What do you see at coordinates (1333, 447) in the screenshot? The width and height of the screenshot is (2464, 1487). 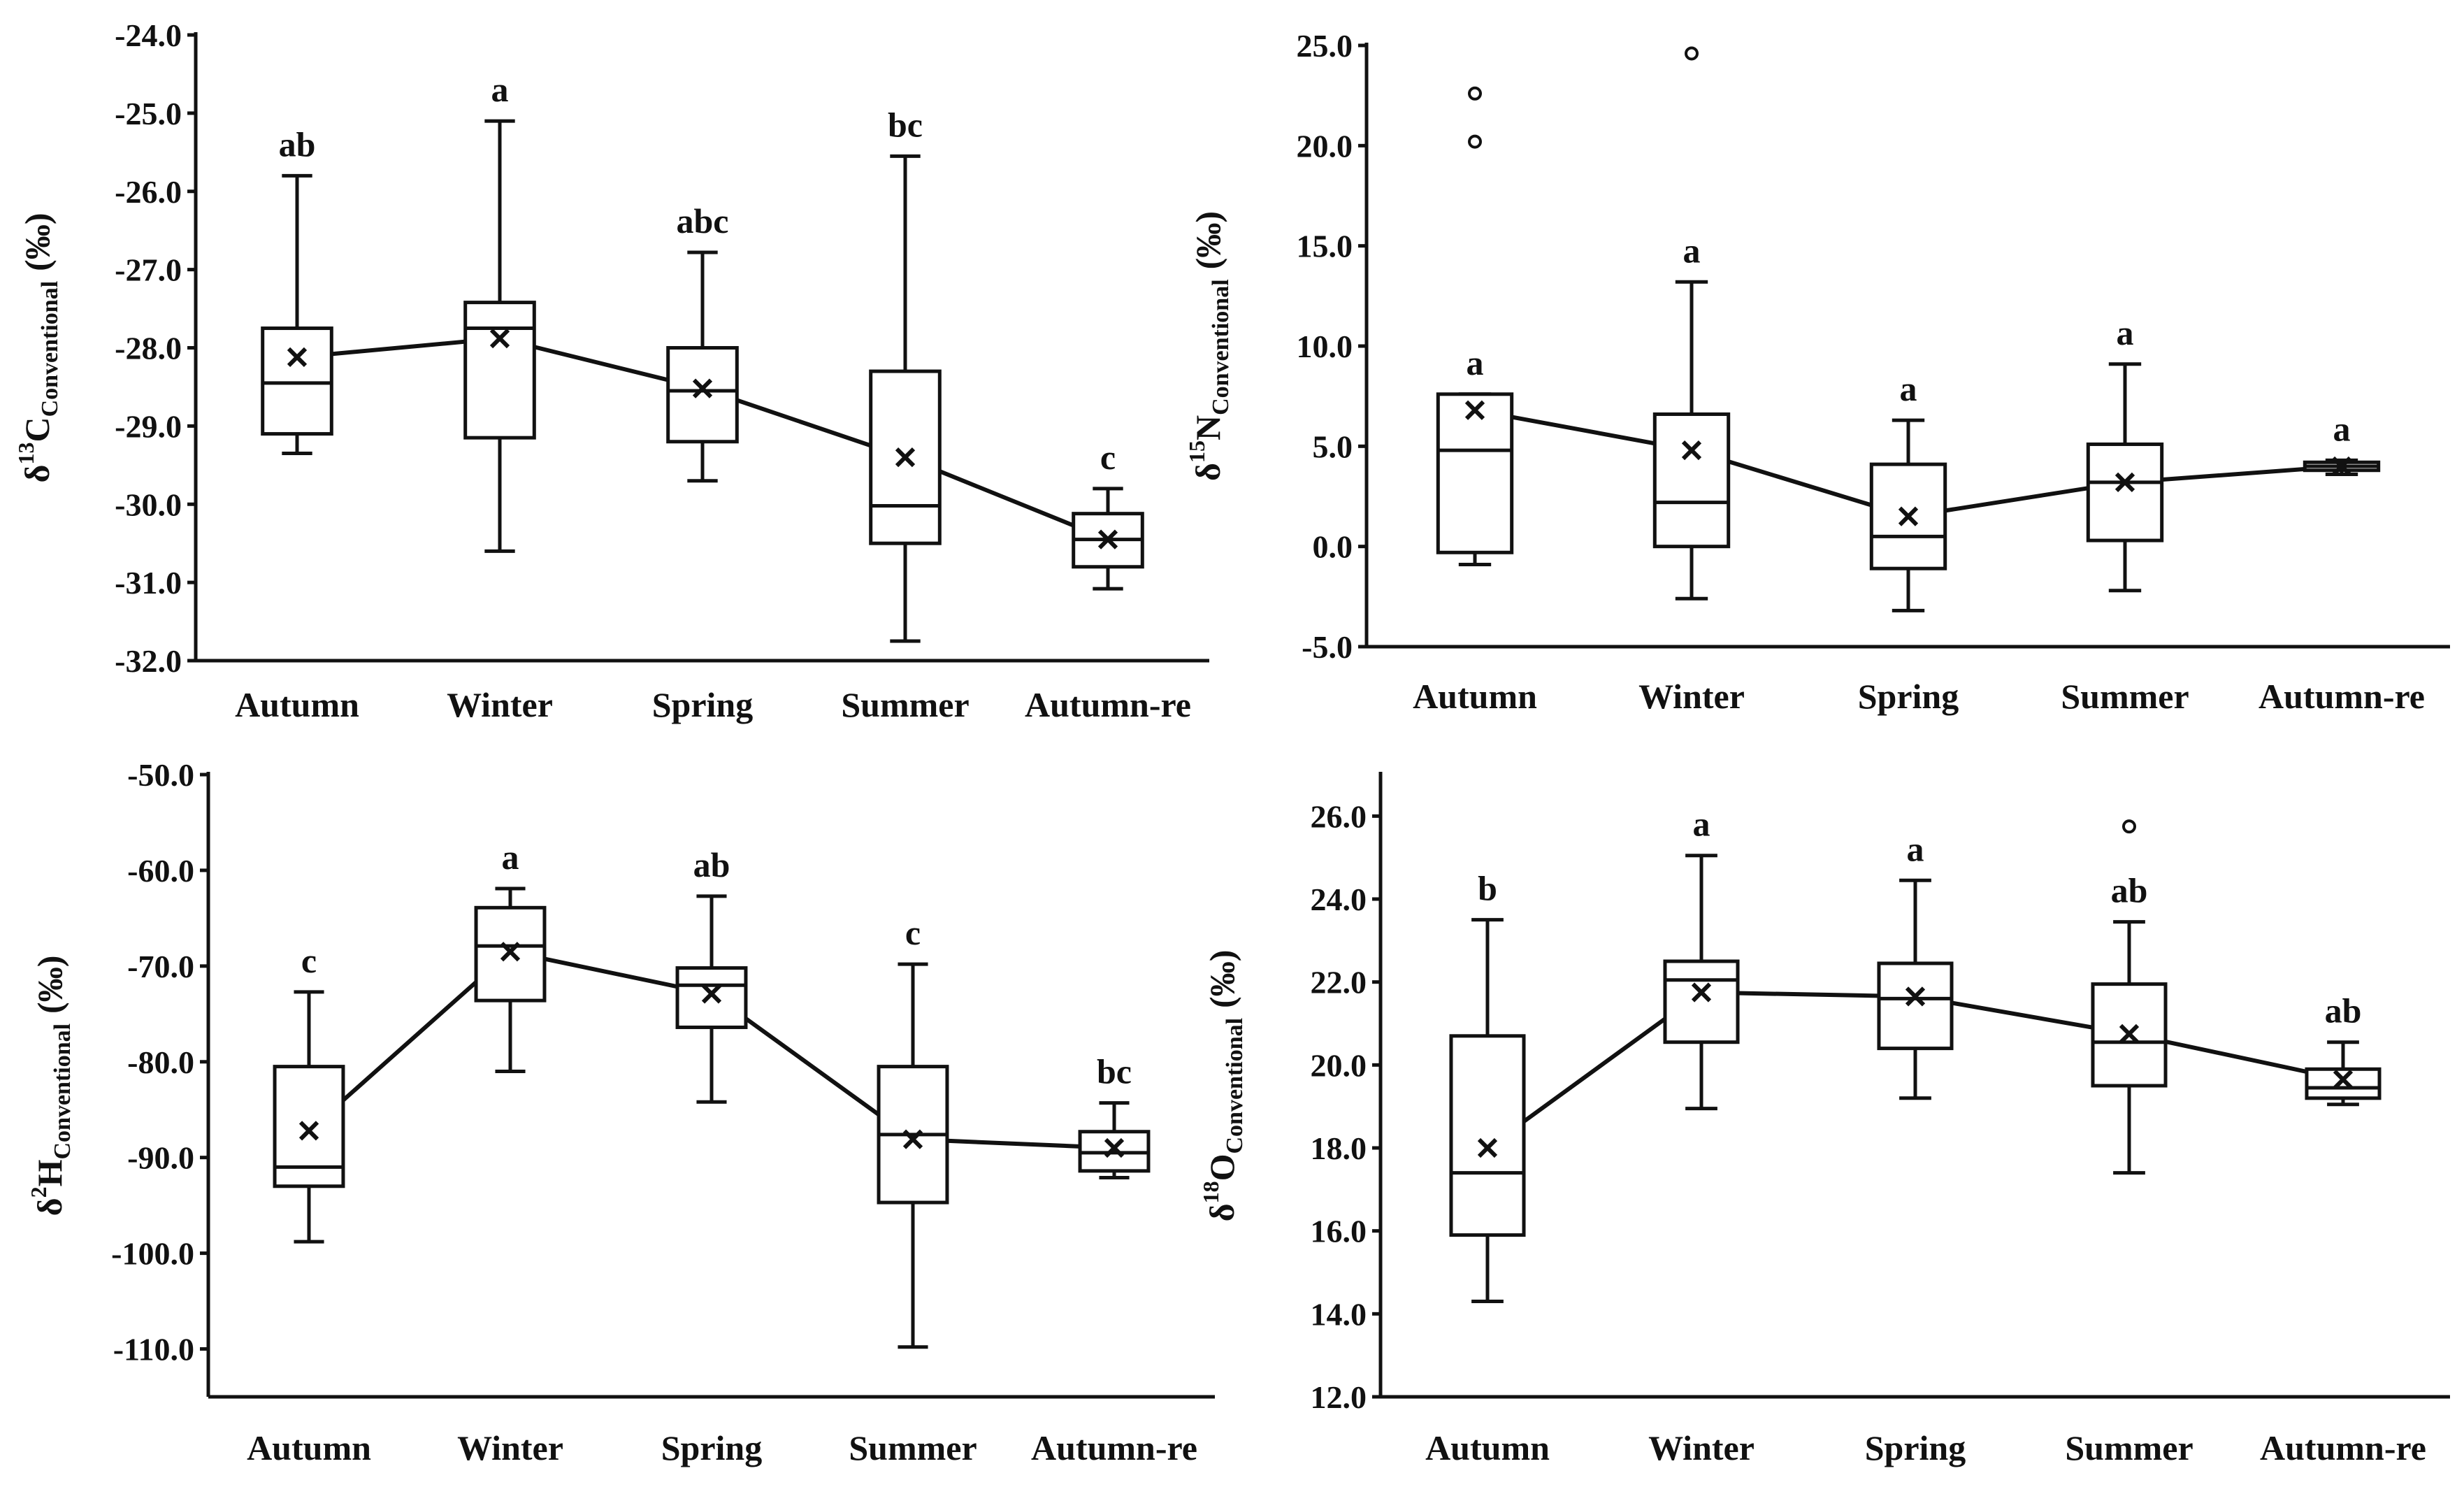 I see `y-tick-label: 5.0` at bounding box center [1333, 447].